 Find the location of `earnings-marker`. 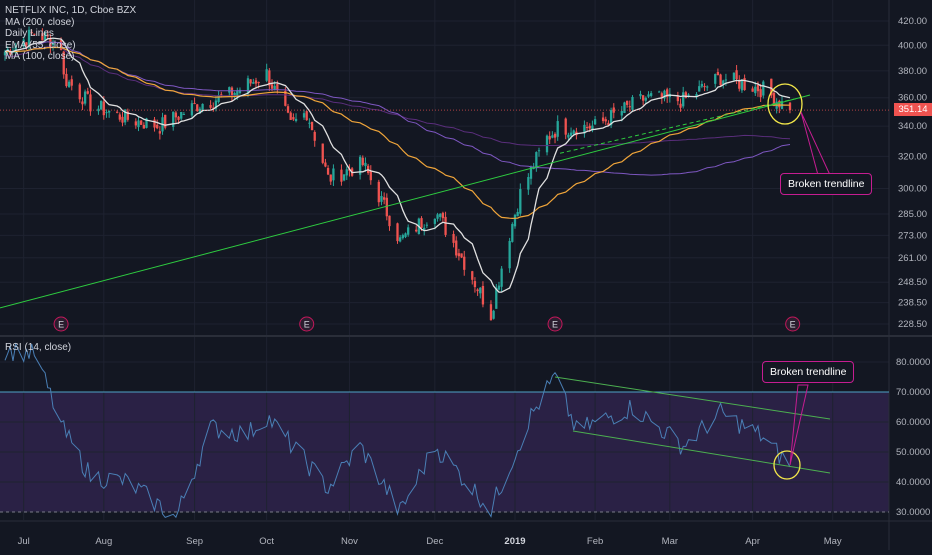

earnings-marker is located at coordinates (307, 324).